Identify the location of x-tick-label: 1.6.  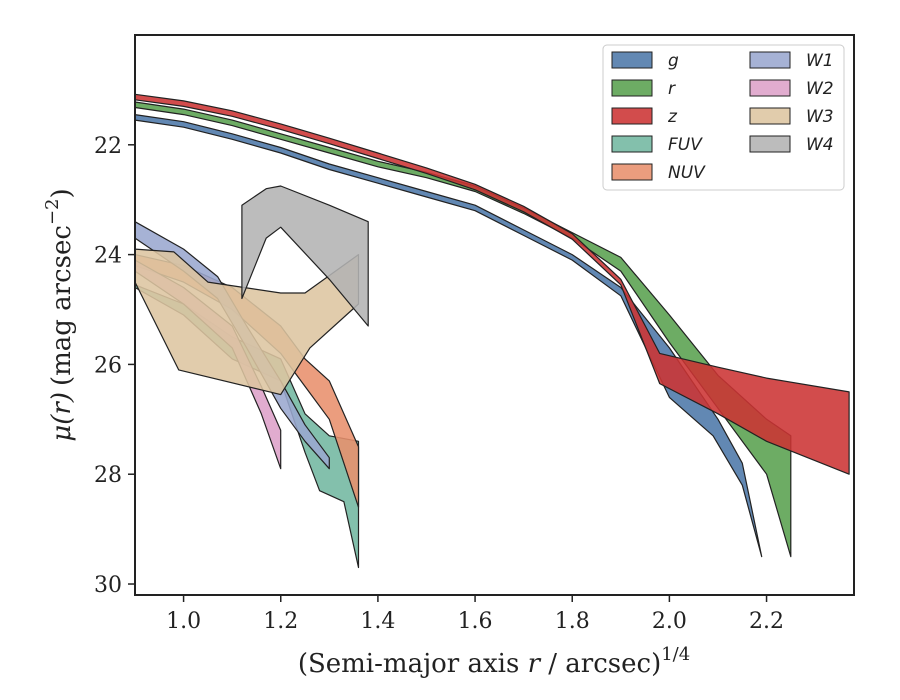
(475, 621).